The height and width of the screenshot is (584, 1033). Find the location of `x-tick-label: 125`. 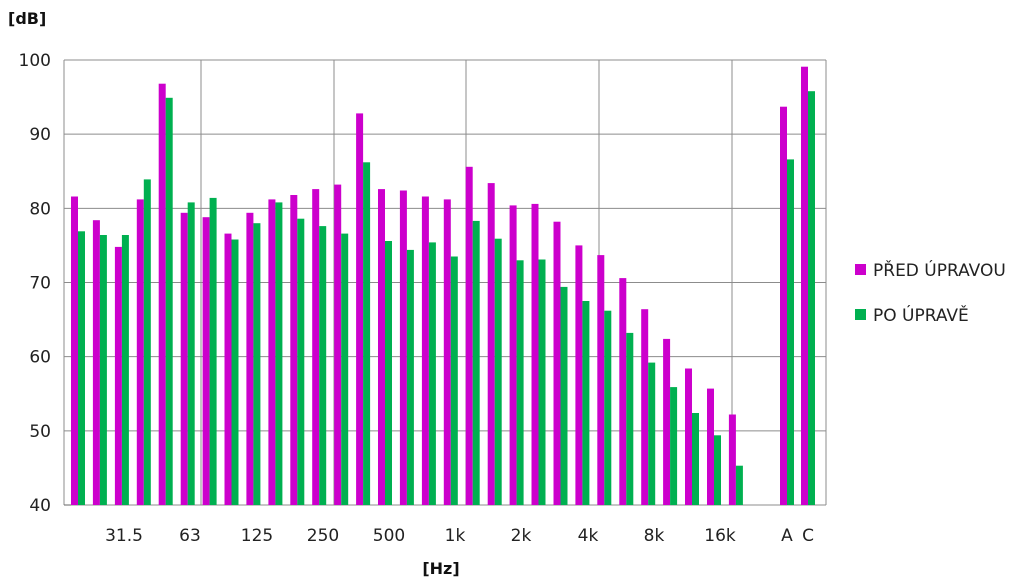

x-tick-label: 125 is located at coordinates (257, 536).